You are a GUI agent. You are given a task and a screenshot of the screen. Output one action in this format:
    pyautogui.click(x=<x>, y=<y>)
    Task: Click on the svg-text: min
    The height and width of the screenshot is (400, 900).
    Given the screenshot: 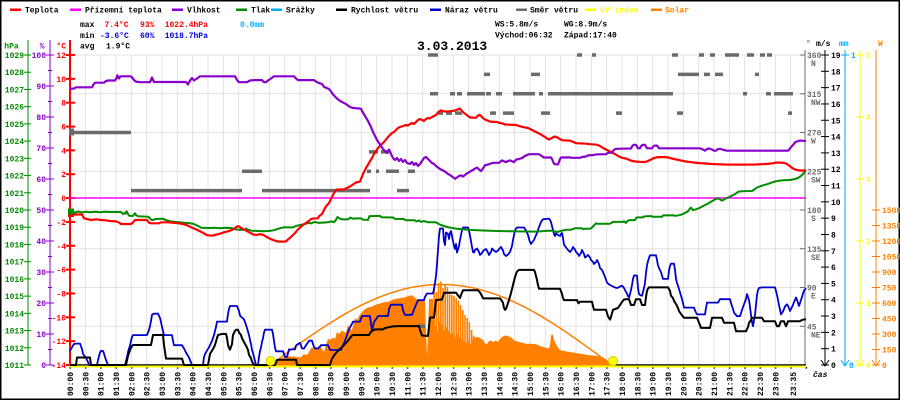 What is the action you would take?
    pyautogui.click(x=87, y=36)
    